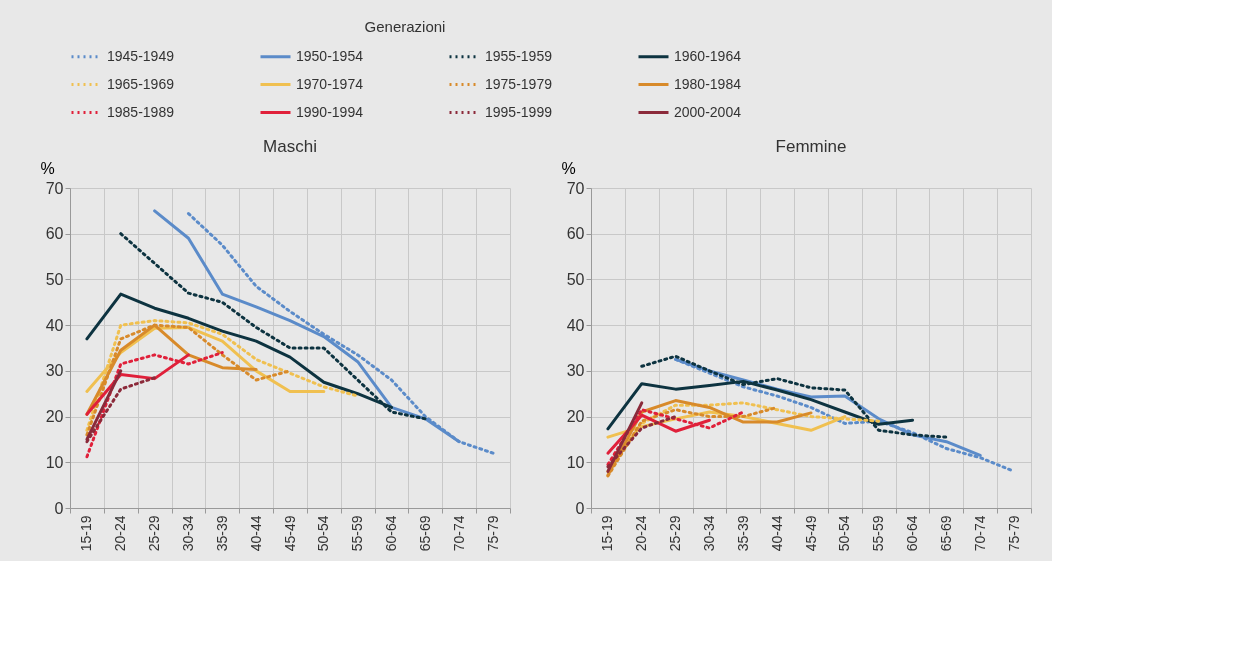 The image size is (1246, 655). What do you see at coordinates (330, 83) in the screenshot?
I see `legend-label: 1970-1974` at bounding box center [330, 83].